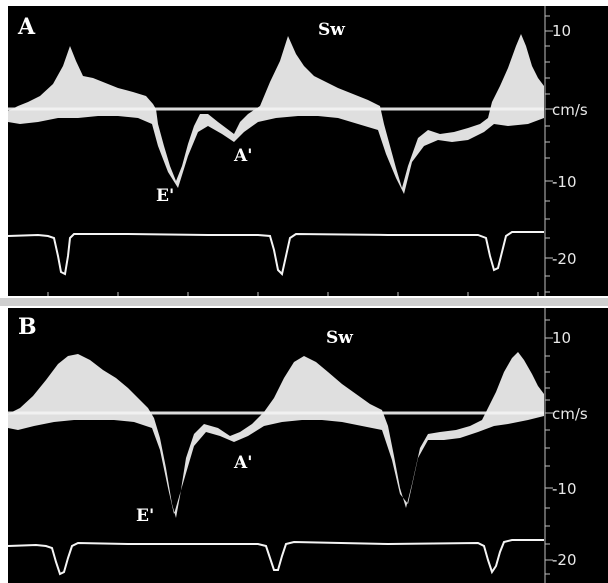 This screenshot has width=608, height=583. What do you see at coordinates (243, 156) in the screenshot?
I see `a-prime-wave-label-a: A'` at bounding box center [243, 156].